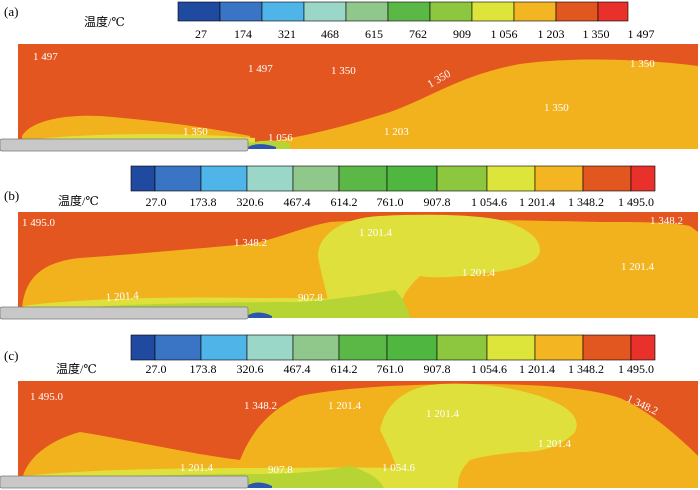  I want to click on colorbar-a-tick: 1 497, so click(641, 34).